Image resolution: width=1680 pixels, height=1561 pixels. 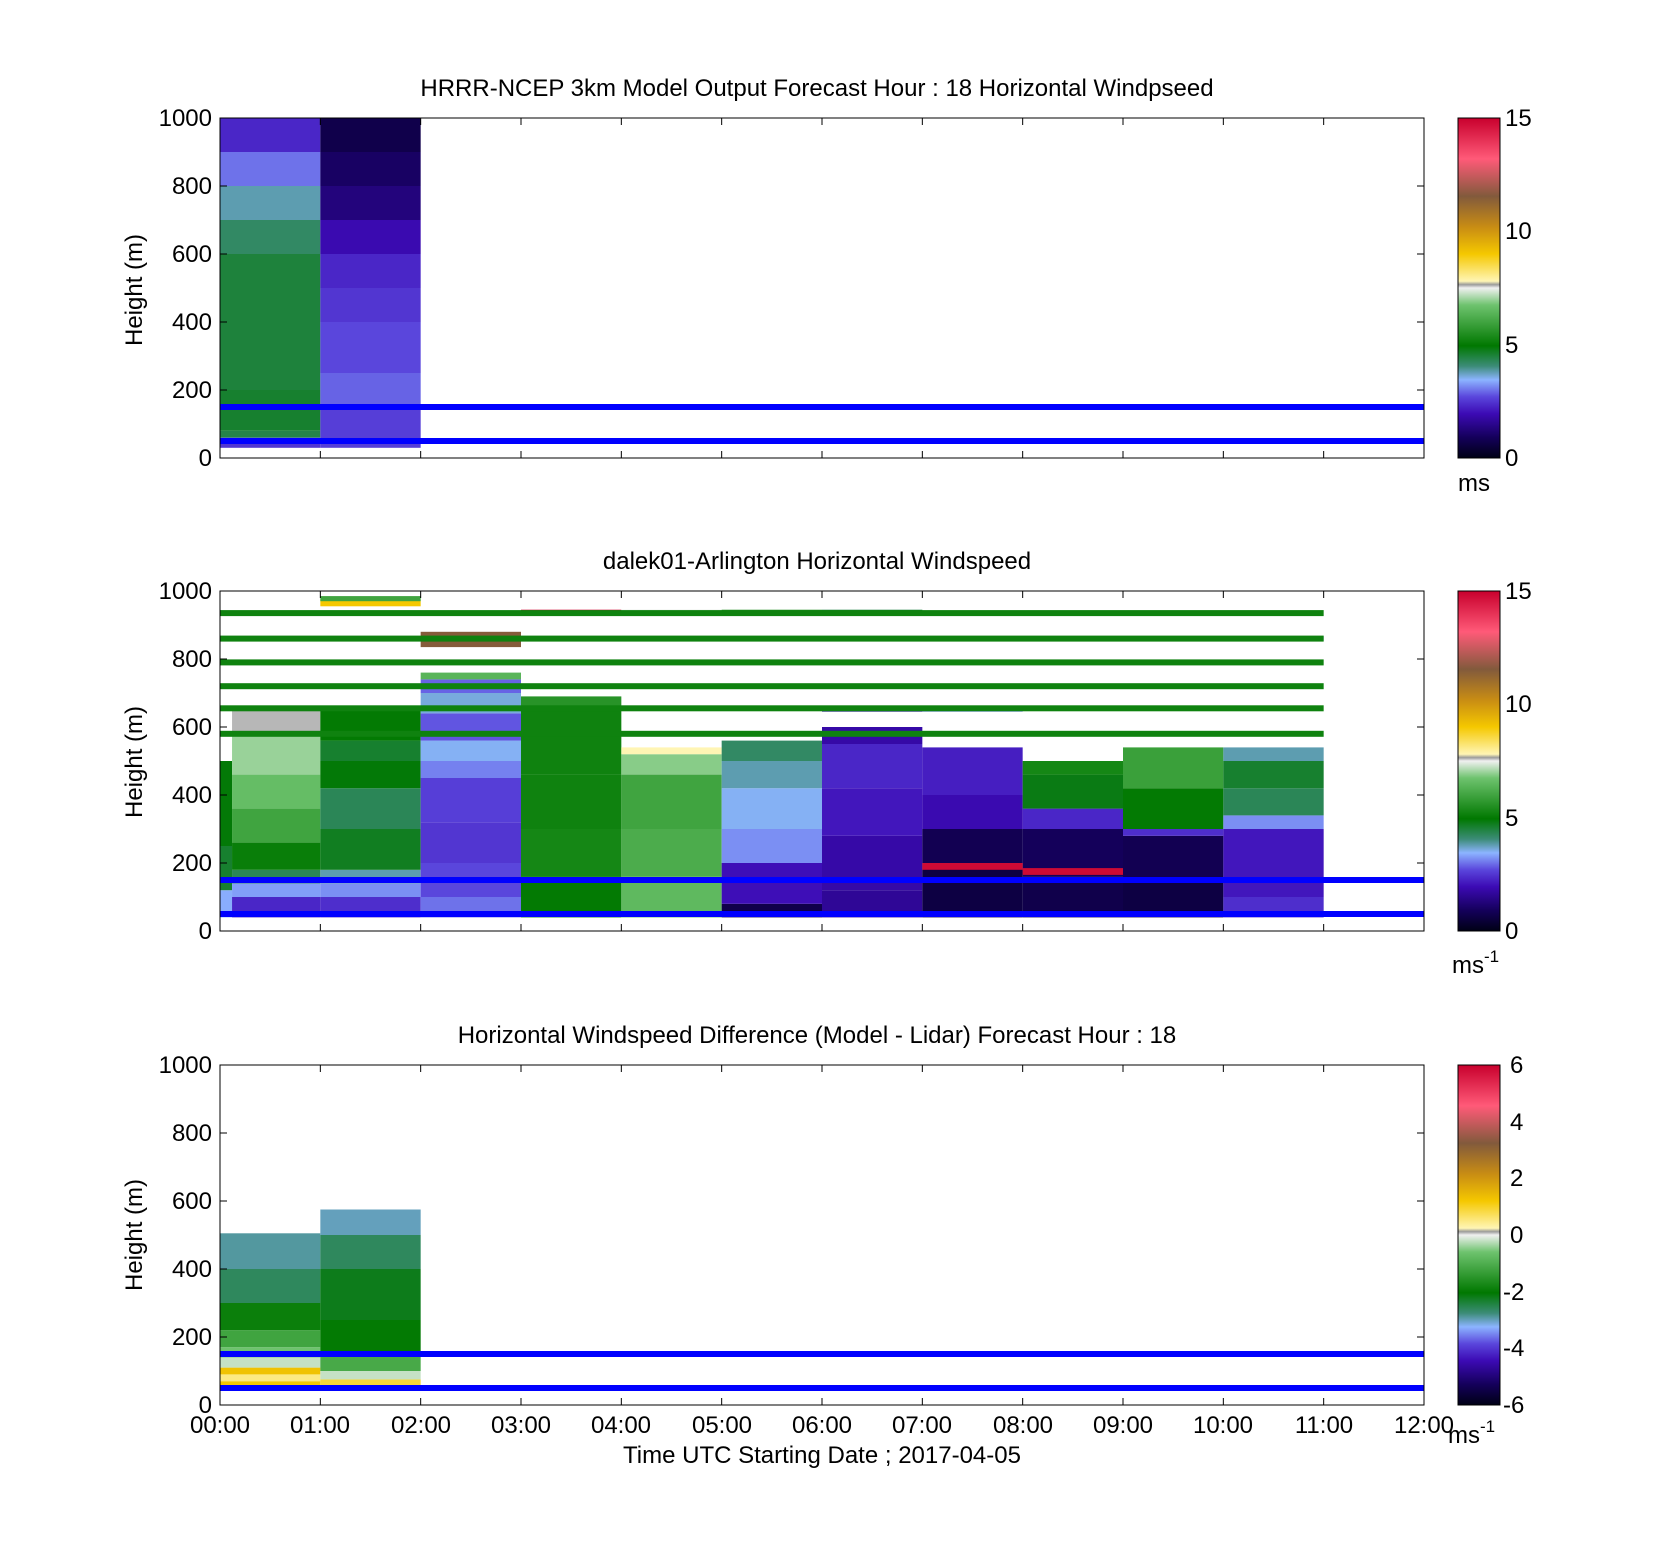 I want to click on x-tick-label: 09:00, so click(x=1123, y=1425).